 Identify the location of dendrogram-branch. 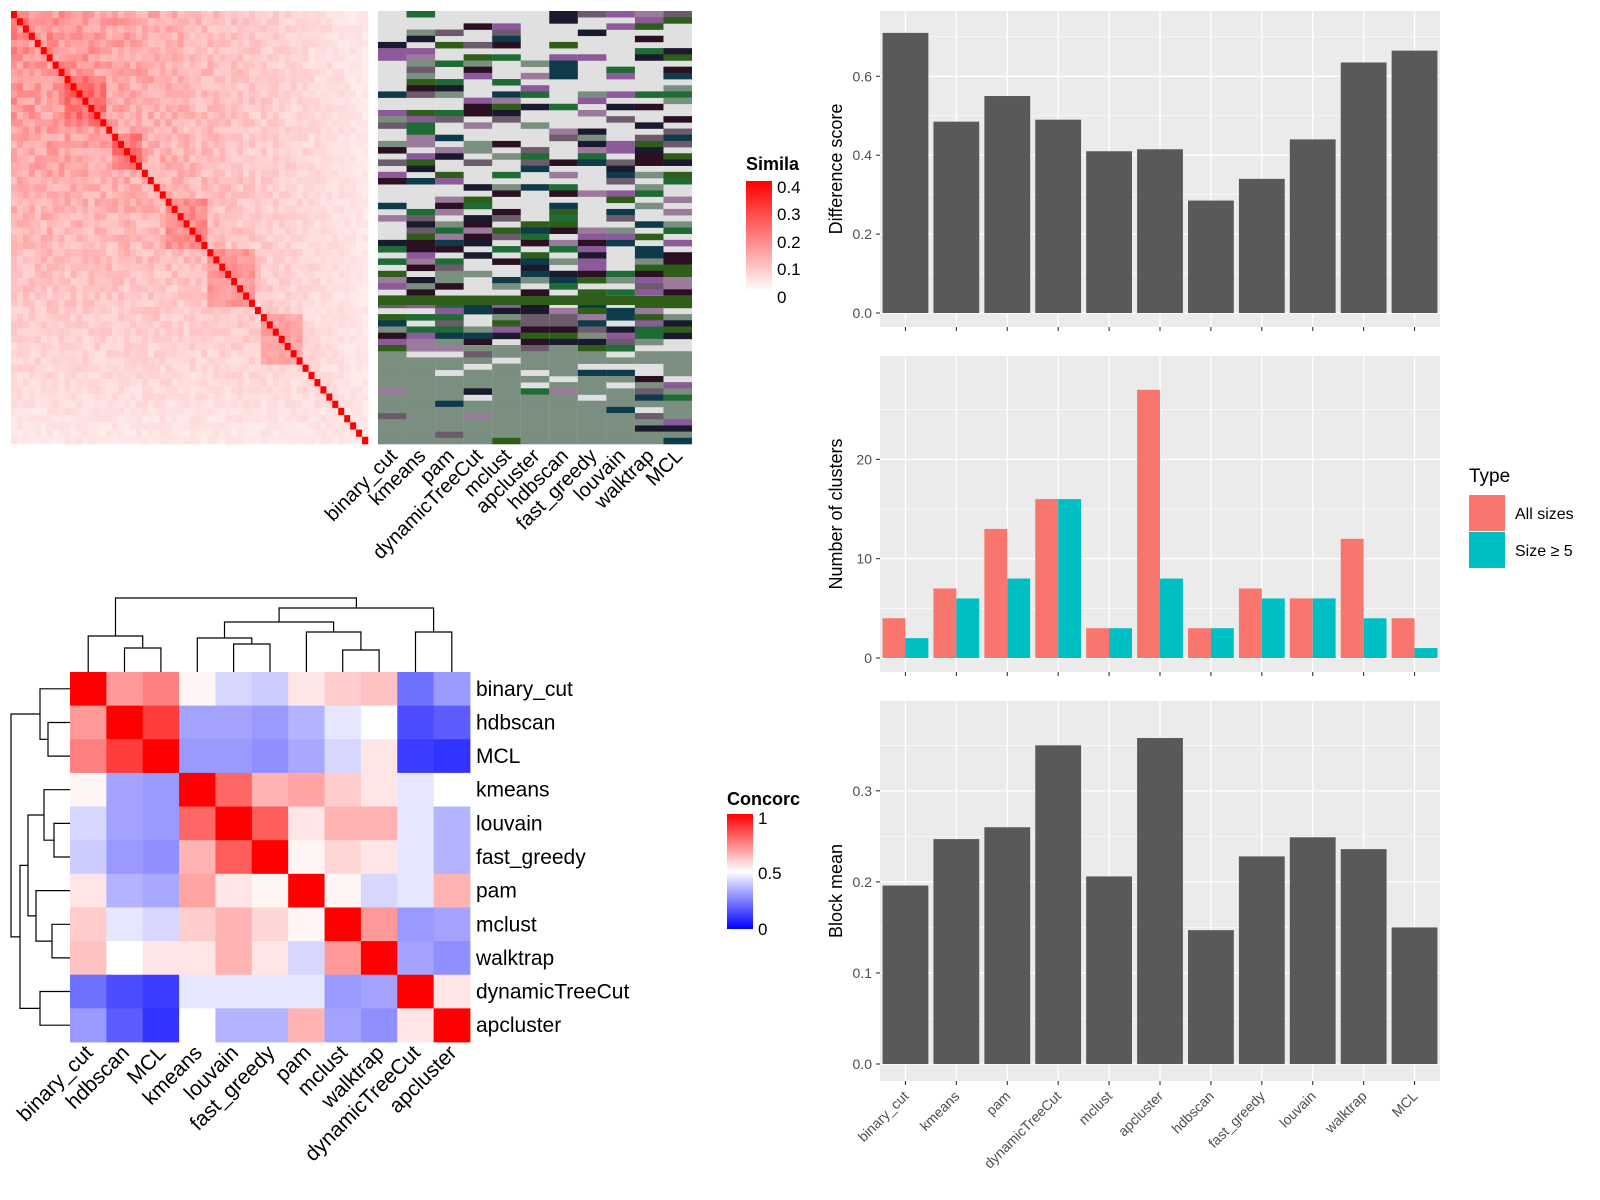
(433, 651).